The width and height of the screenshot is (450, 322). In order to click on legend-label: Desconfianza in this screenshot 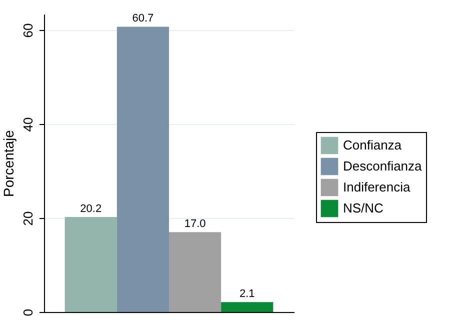, I will do `click(383, 166)`.